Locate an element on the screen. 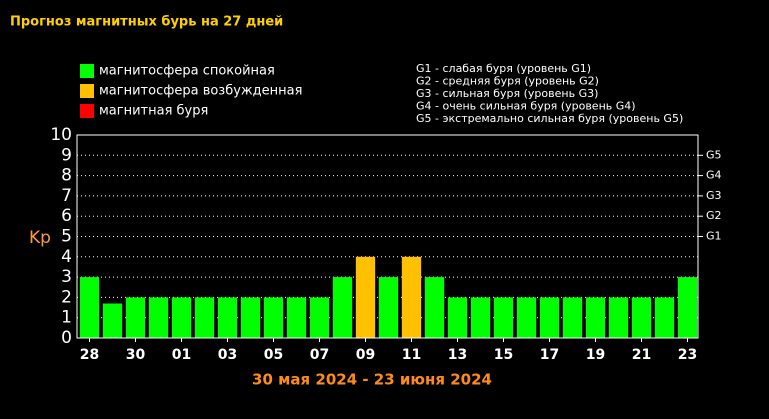 This screenshot has height=419, width=769. x-tick-label: 30 is located at coordinates (136, 355).